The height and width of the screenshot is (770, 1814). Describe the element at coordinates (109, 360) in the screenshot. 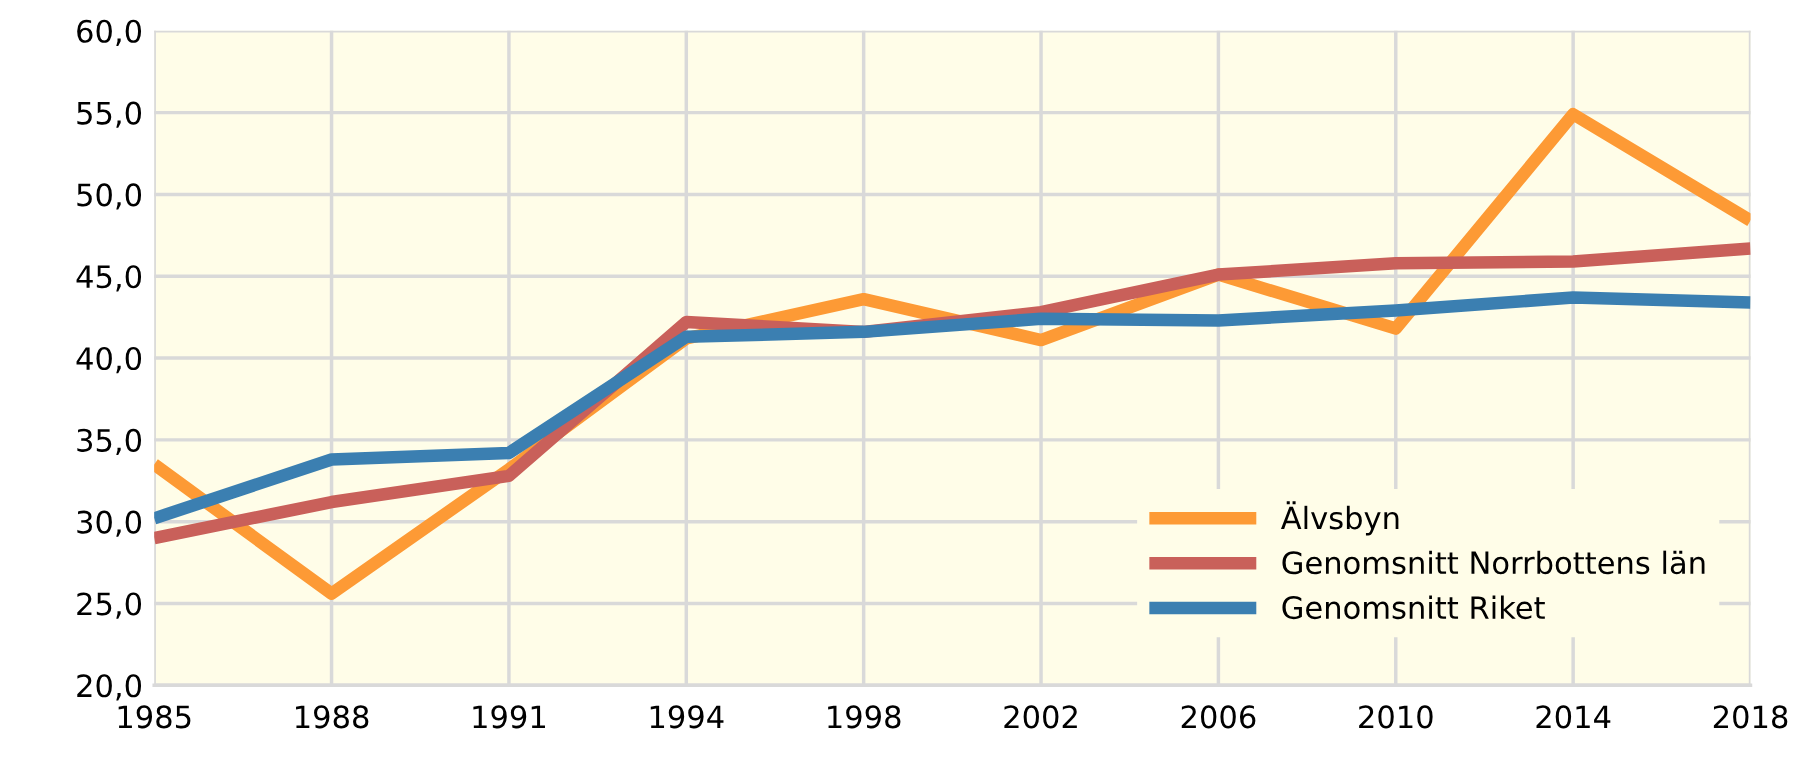

I see `y-tick-label: 40,0` at that location.